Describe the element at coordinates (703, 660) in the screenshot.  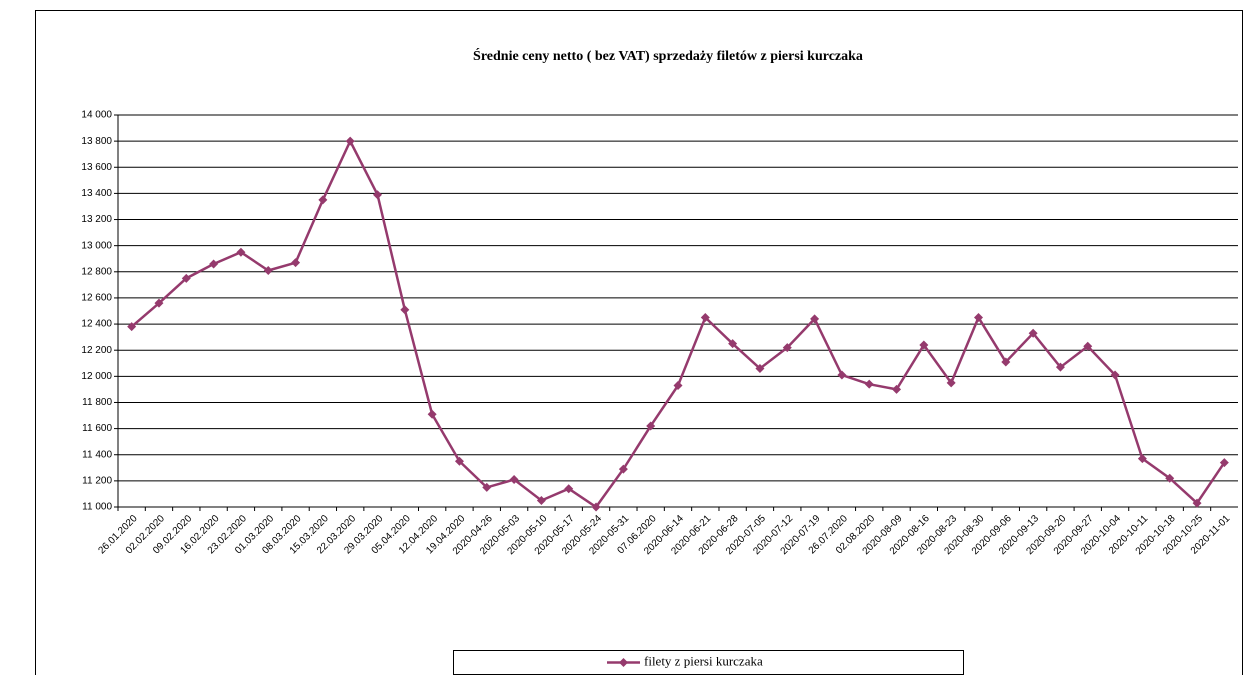
I see `legend-label: filety z piersi kurczaka` at that location.